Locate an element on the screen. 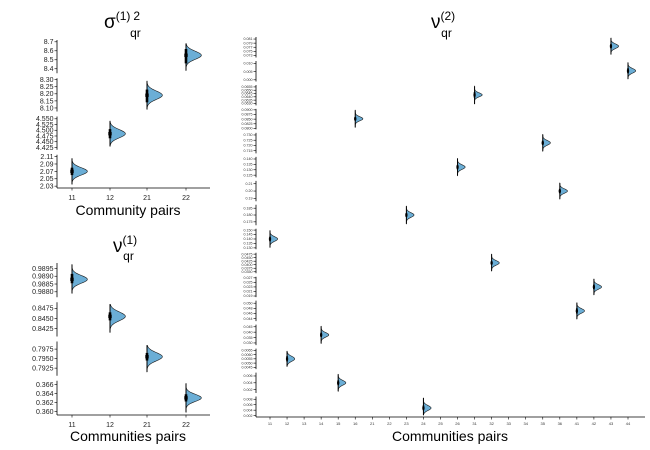 This screenshot has width=650, height=450. y-tick-label: 0.0055 is located at coordinates (247, 359).